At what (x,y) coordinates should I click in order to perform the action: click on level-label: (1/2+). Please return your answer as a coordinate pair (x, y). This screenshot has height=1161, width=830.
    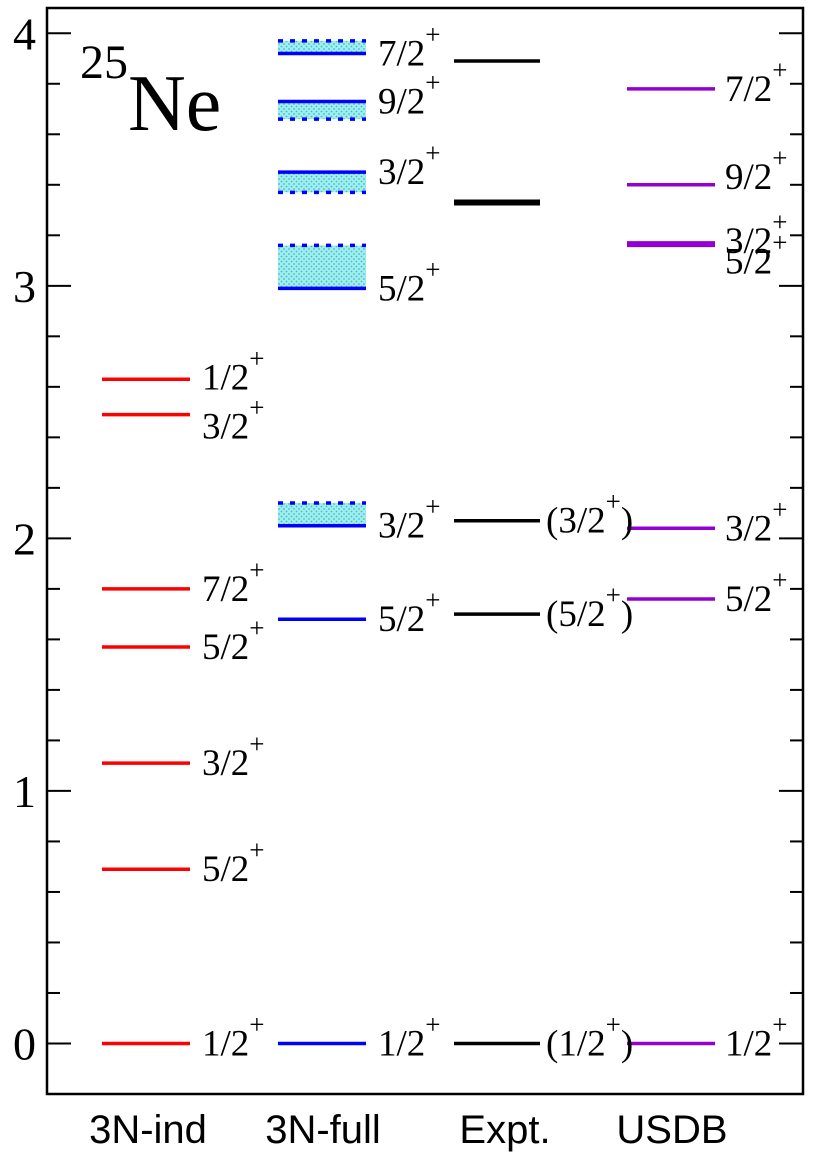
    Looking at the image, I should click on (589, 1036).